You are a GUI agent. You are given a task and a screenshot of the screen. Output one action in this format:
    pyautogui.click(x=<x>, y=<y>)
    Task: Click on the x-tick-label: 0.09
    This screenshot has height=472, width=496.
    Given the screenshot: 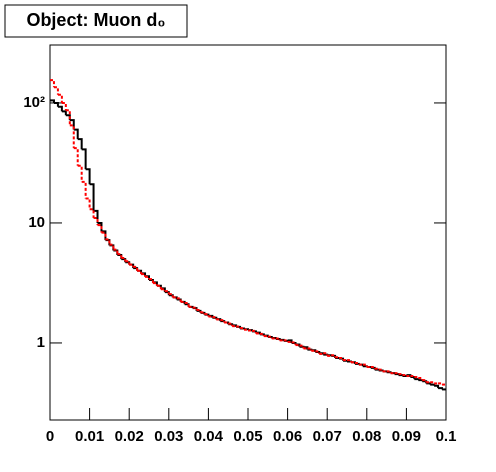 What is the action you would take?
    pyautogui.click(x=406, y=436)
    